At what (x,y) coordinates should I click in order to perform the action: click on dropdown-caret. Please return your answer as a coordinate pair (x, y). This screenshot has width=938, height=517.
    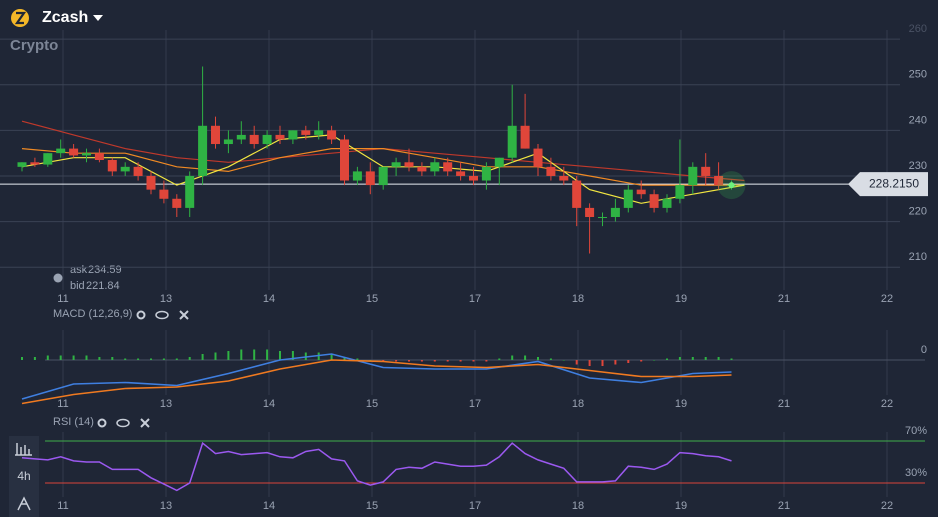
    Looking at the image, I should click on (98, 18).